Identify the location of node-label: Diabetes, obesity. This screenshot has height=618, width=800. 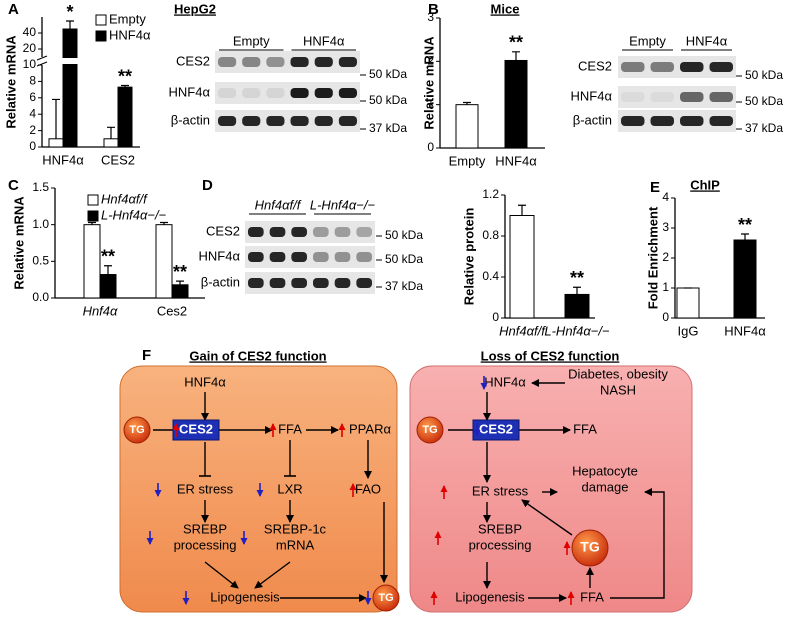
(618, 373).